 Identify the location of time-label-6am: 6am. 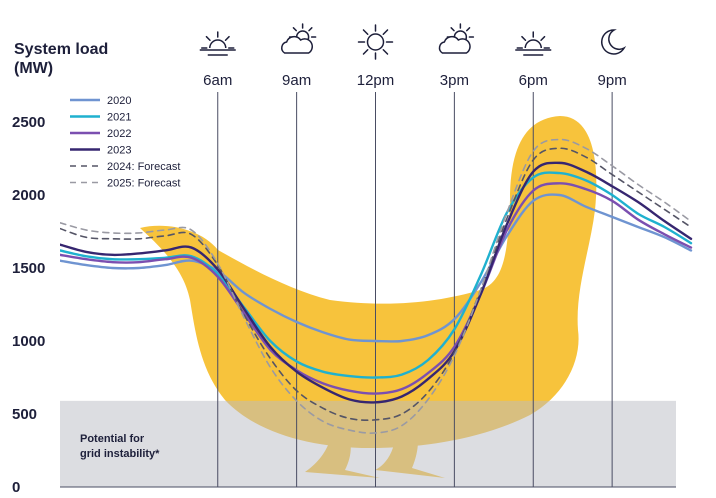
(217, 80).